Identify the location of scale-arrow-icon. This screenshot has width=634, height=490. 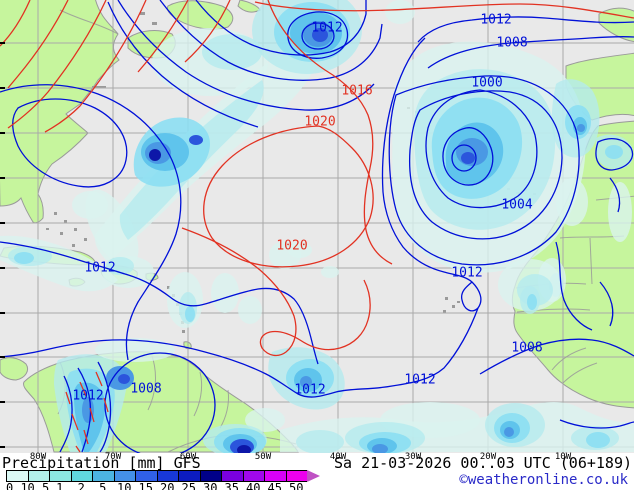
(313, 476).